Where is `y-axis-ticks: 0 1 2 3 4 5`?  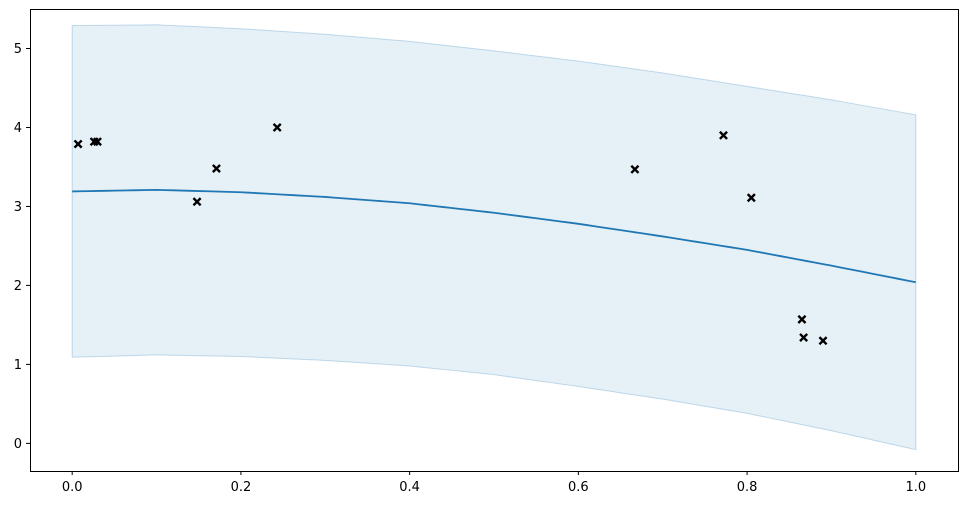
y-axis-ticks: 0 1 2 3 4 5 is located at coordinates (22, 247).